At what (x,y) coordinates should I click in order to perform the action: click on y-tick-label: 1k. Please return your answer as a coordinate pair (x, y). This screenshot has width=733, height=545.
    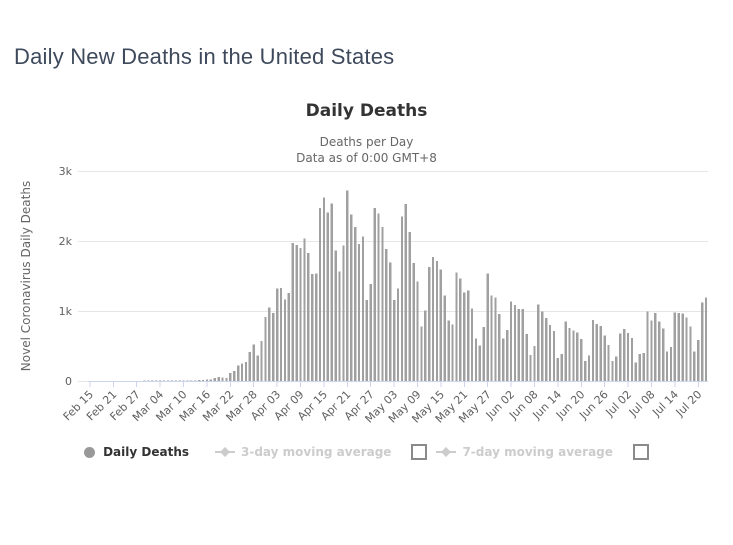
    Looking at the image, I should click on (66, 311).